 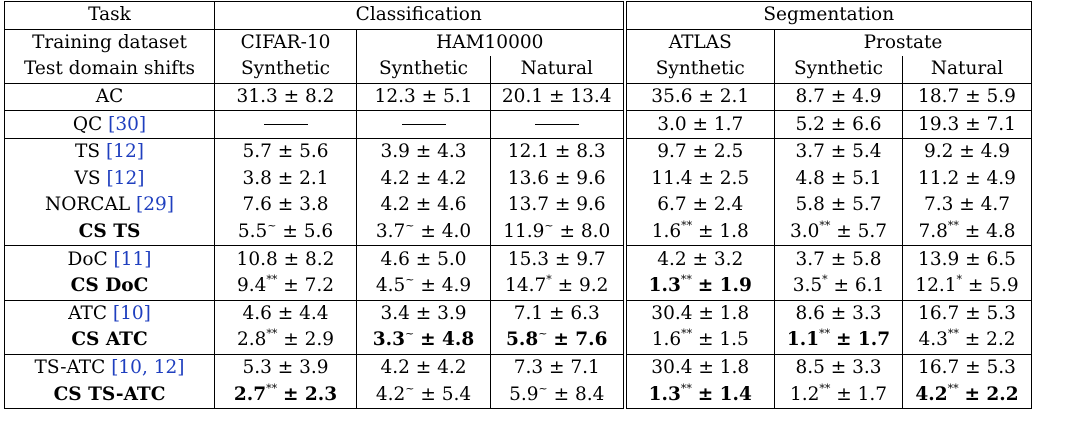 What do you see at coordinates (698, 286) in the screenshot?
I see `value-cell: 1.3** ± 1.9` at bounding box center [698, 286].